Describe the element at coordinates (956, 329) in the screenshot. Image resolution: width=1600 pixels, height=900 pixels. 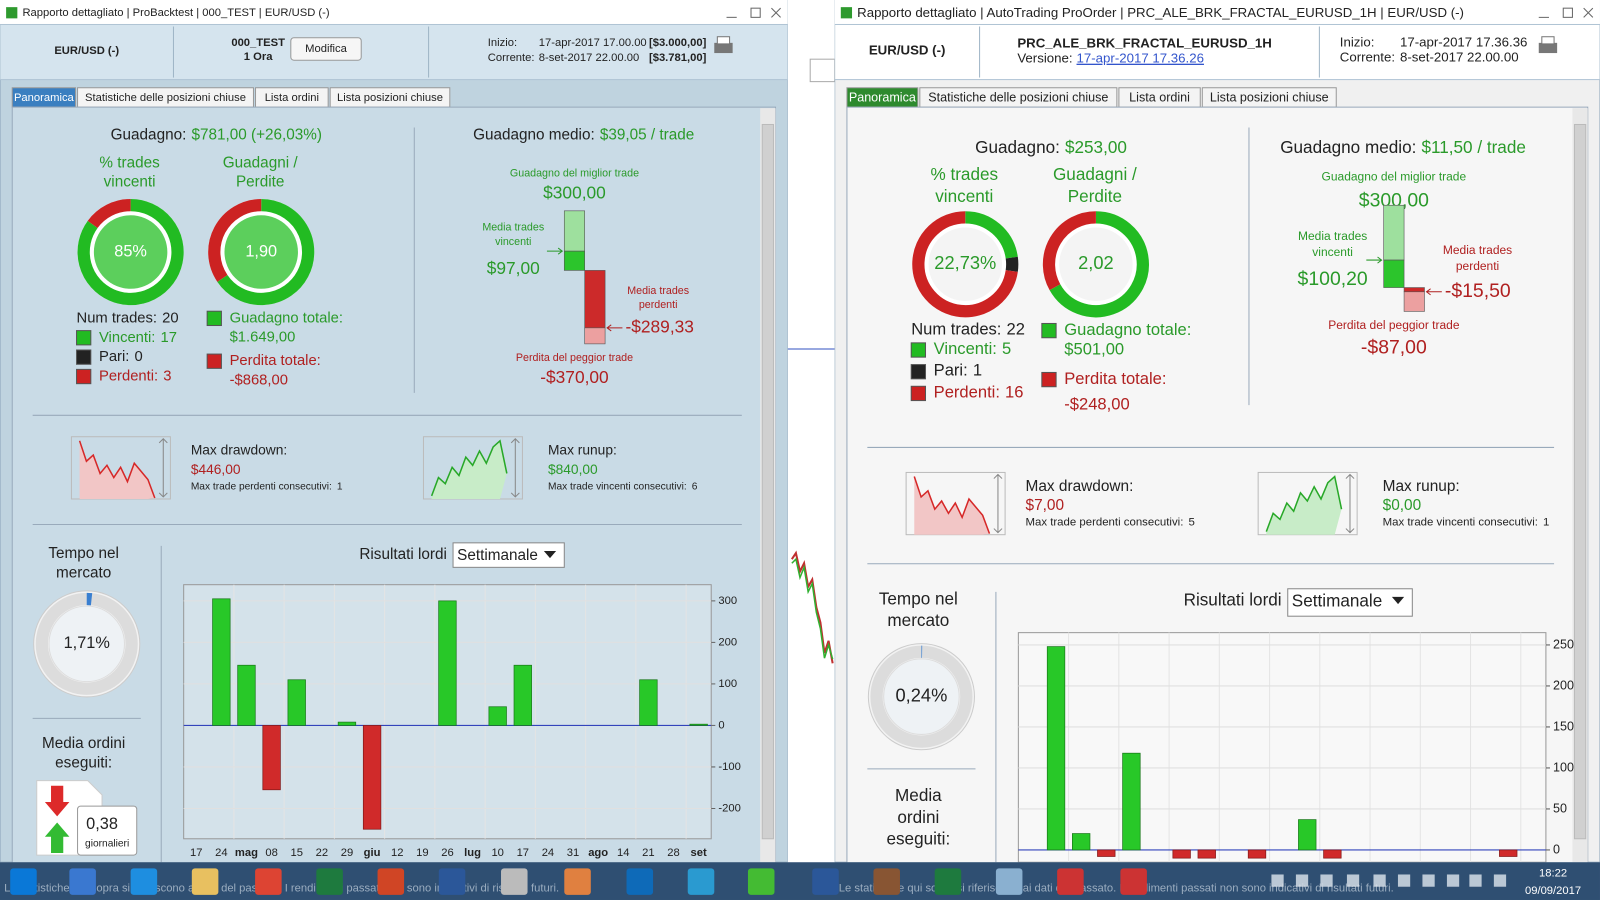
I see `num-trades-part: Num trades:` at that location.